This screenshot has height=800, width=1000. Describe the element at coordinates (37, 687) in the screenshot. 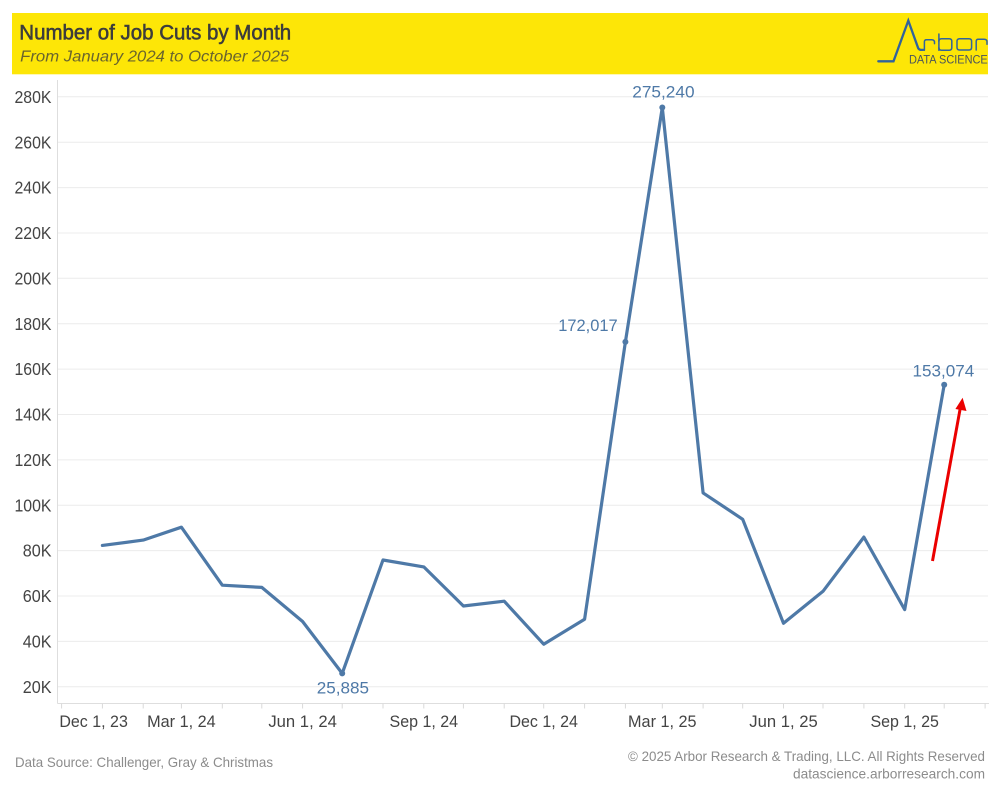

I see `svg-text: 20K` at that location.